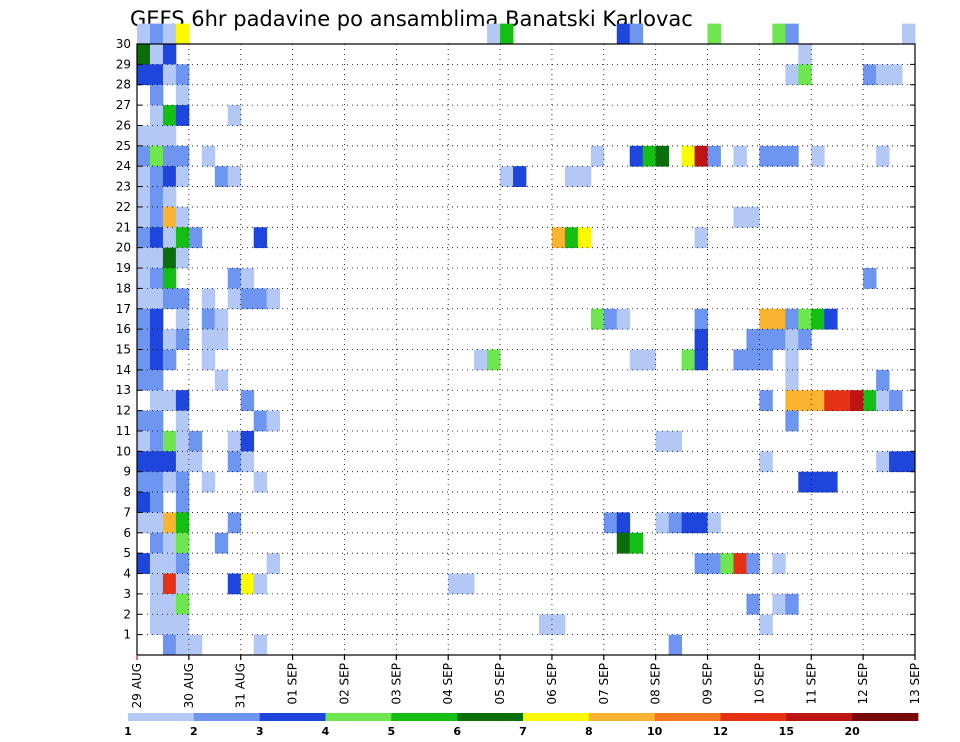 The image size is (960, 742). Describe the element at coordinates (123, 431) in the screenshot. I see `y-tick-label: 11` at that location.